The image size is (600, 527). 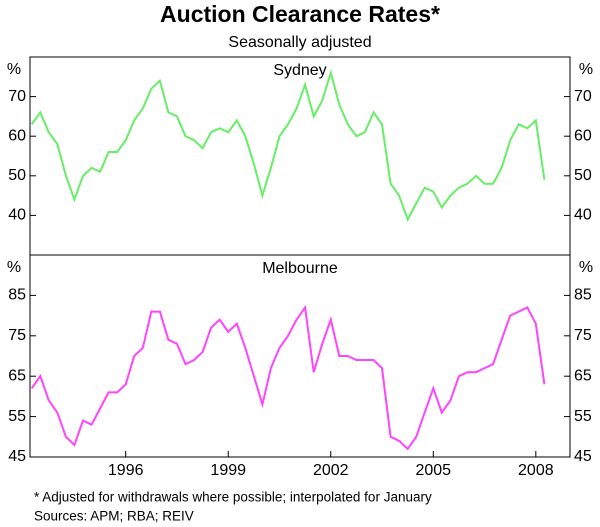 I want to click on y-tick-label-left: 60, so click(x=17, y=135).